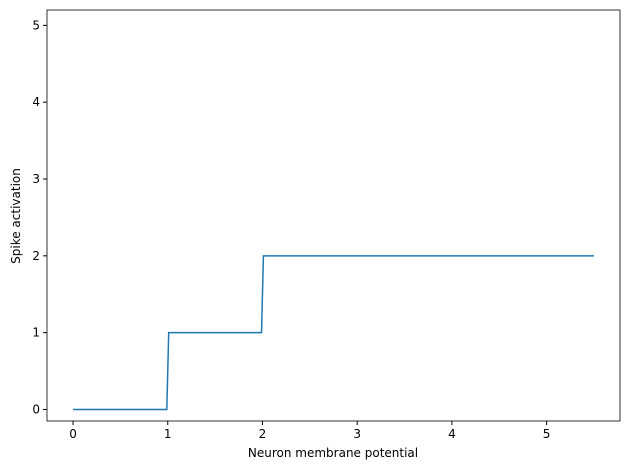 This screenshot has width=630, height=470. Describe the element at coordinates (16, 216) in the screenshot. I see `y-axis-label: Spike activation` at that location.